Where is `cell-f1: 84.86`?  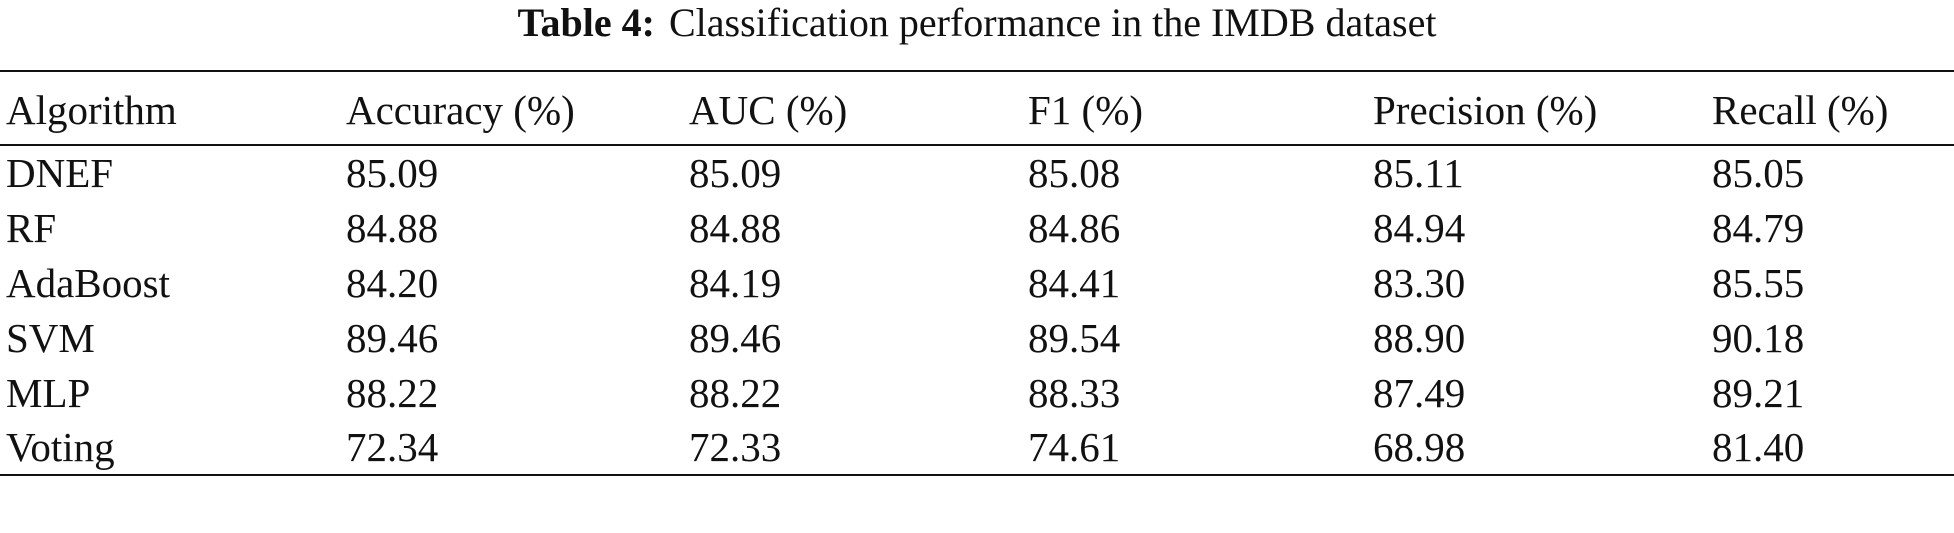 cell-f1: 84.86 is located at coordinates (1074, 227).